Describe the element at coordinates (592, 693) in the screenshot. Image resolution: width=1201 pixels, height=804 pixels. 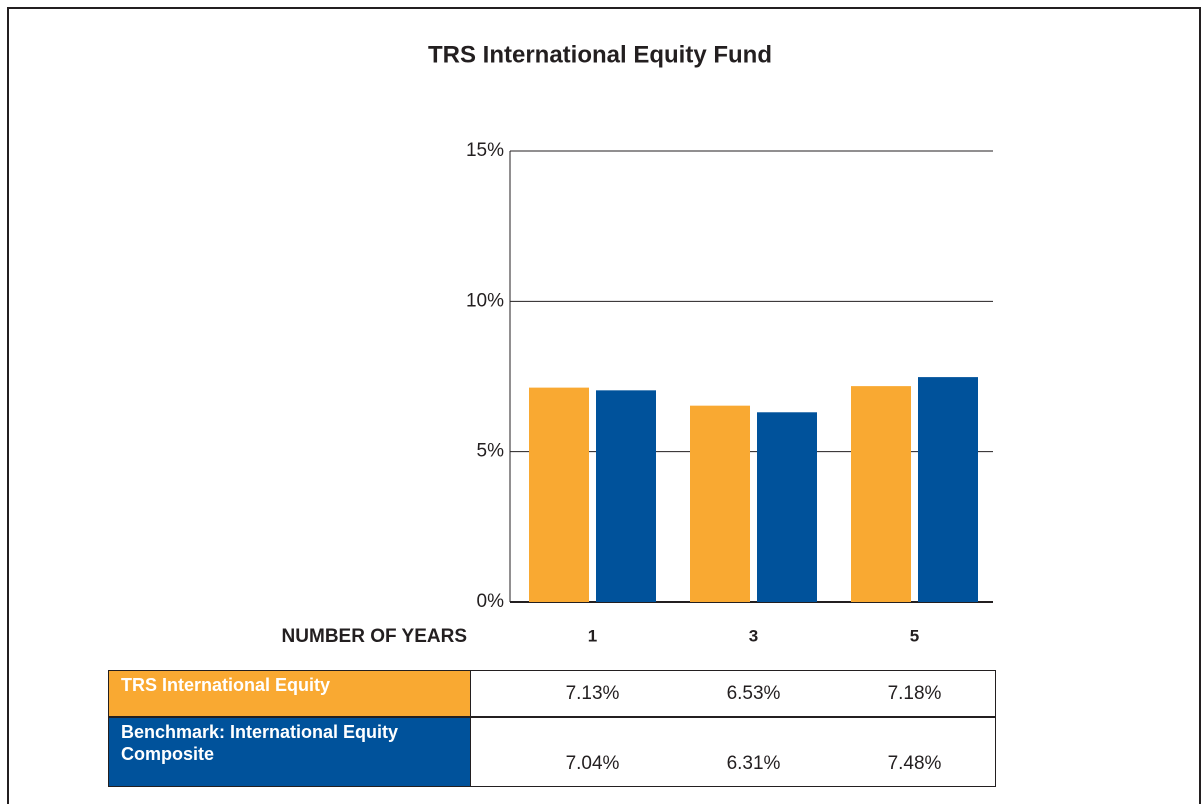
I see `table-value: 7.13%` at that location.